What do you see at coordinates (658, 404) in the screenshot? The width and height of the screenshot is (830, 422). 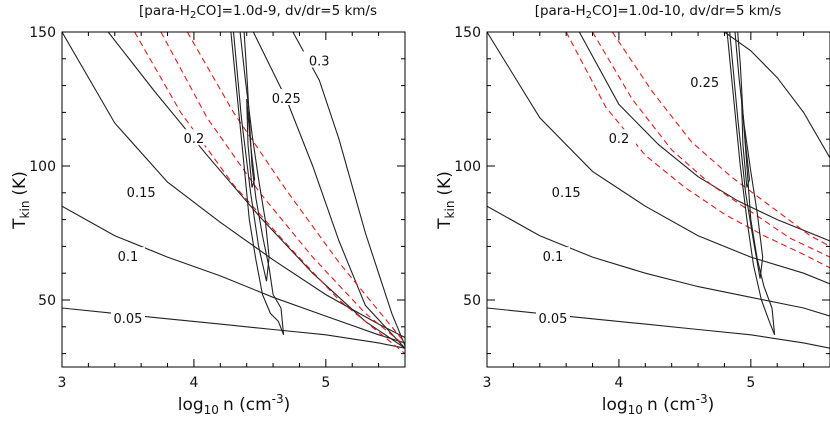 I see `x-axis-label-right: log10 n (cm-3)` at bounding box center [658, 404].